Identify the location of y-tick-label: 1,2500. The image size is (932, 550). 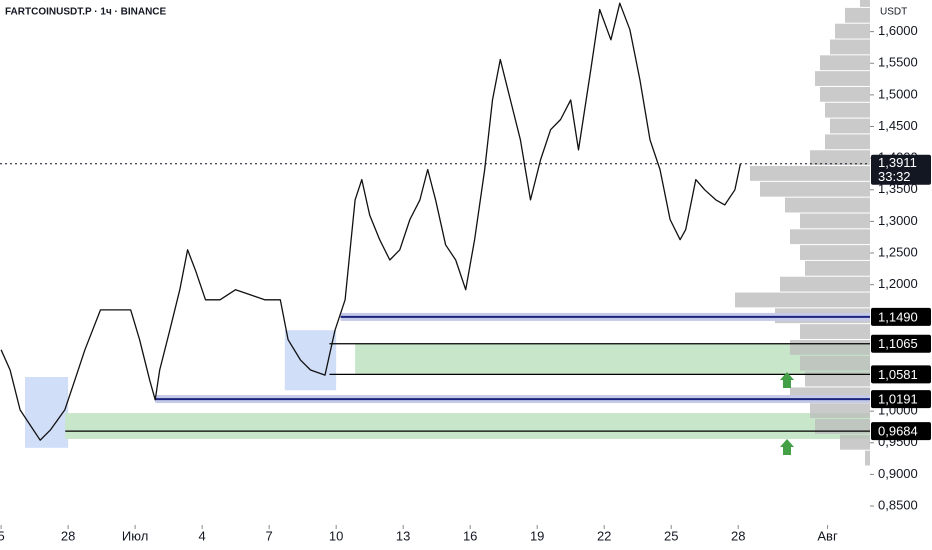
(898, 251).